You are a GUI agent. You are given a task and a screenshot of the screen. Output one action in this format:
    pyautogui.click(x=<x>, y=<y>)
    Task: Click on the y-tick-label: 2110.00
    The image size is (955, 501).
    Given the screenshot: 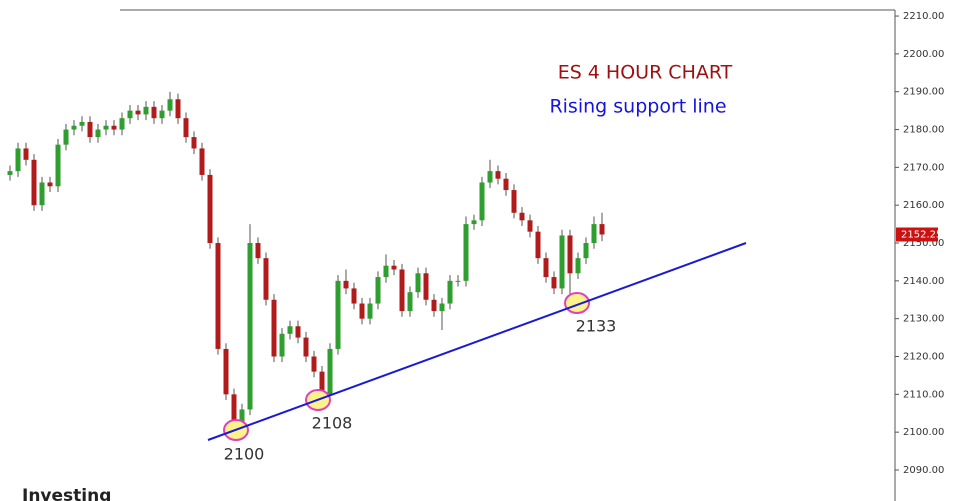 What is the action you would take?
    pyautogui.click(x=923, y=394)
    